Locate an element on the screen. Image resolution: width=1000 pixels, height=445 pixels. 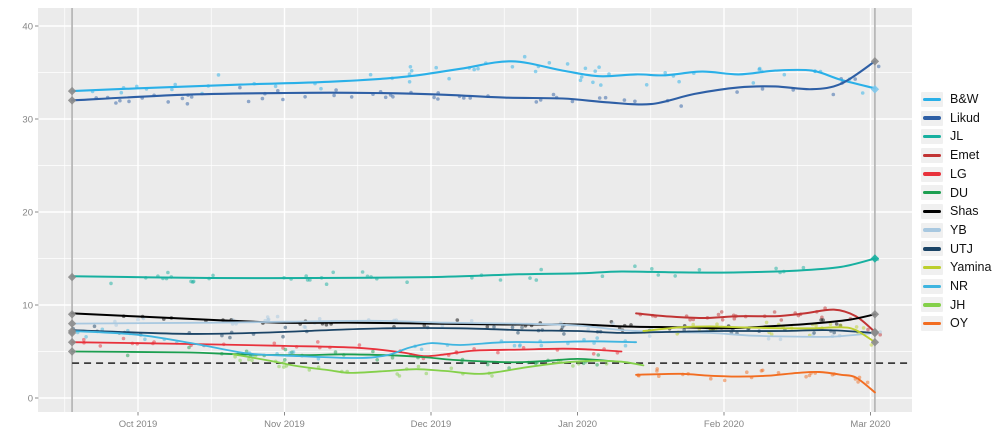
series-line-utj is located at coordinates (473, 331).